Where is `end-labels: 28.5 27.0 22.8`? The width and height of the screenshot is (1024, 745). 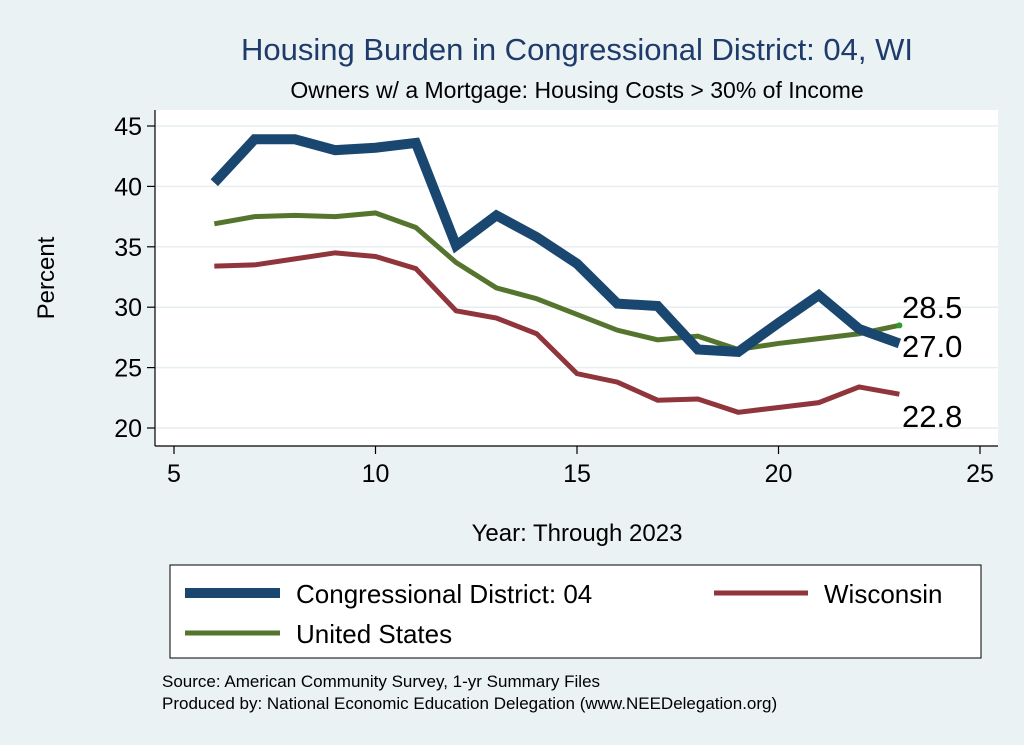
end-labels: 28.5 27.0 22.8 is located at coordinates (932, 362).